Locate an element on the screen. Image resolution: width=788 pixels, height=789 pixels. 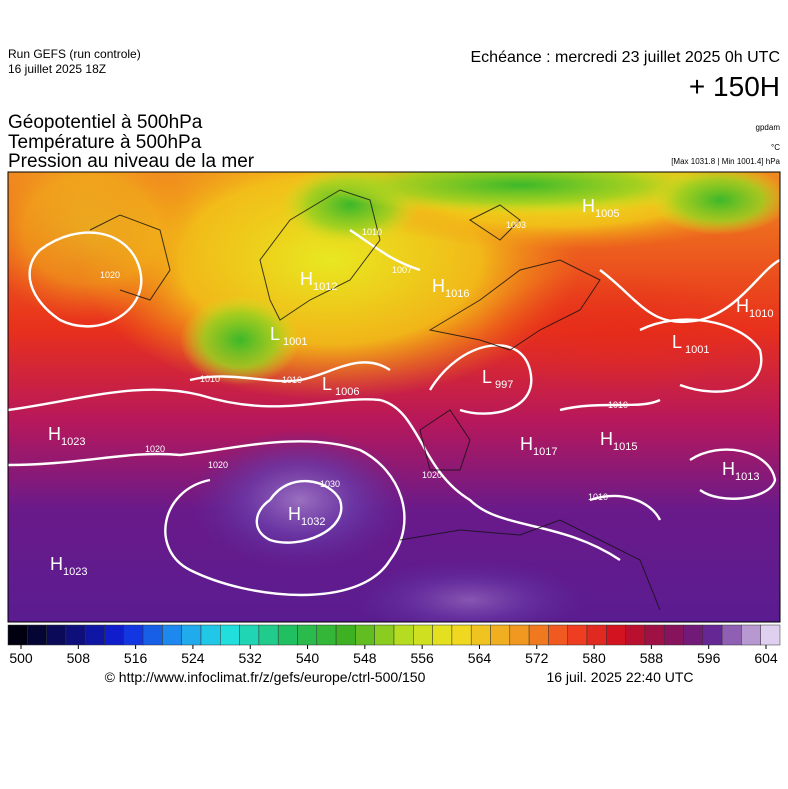
run-label: Run GEFS (run controle) is located at coordinates (74, 54).